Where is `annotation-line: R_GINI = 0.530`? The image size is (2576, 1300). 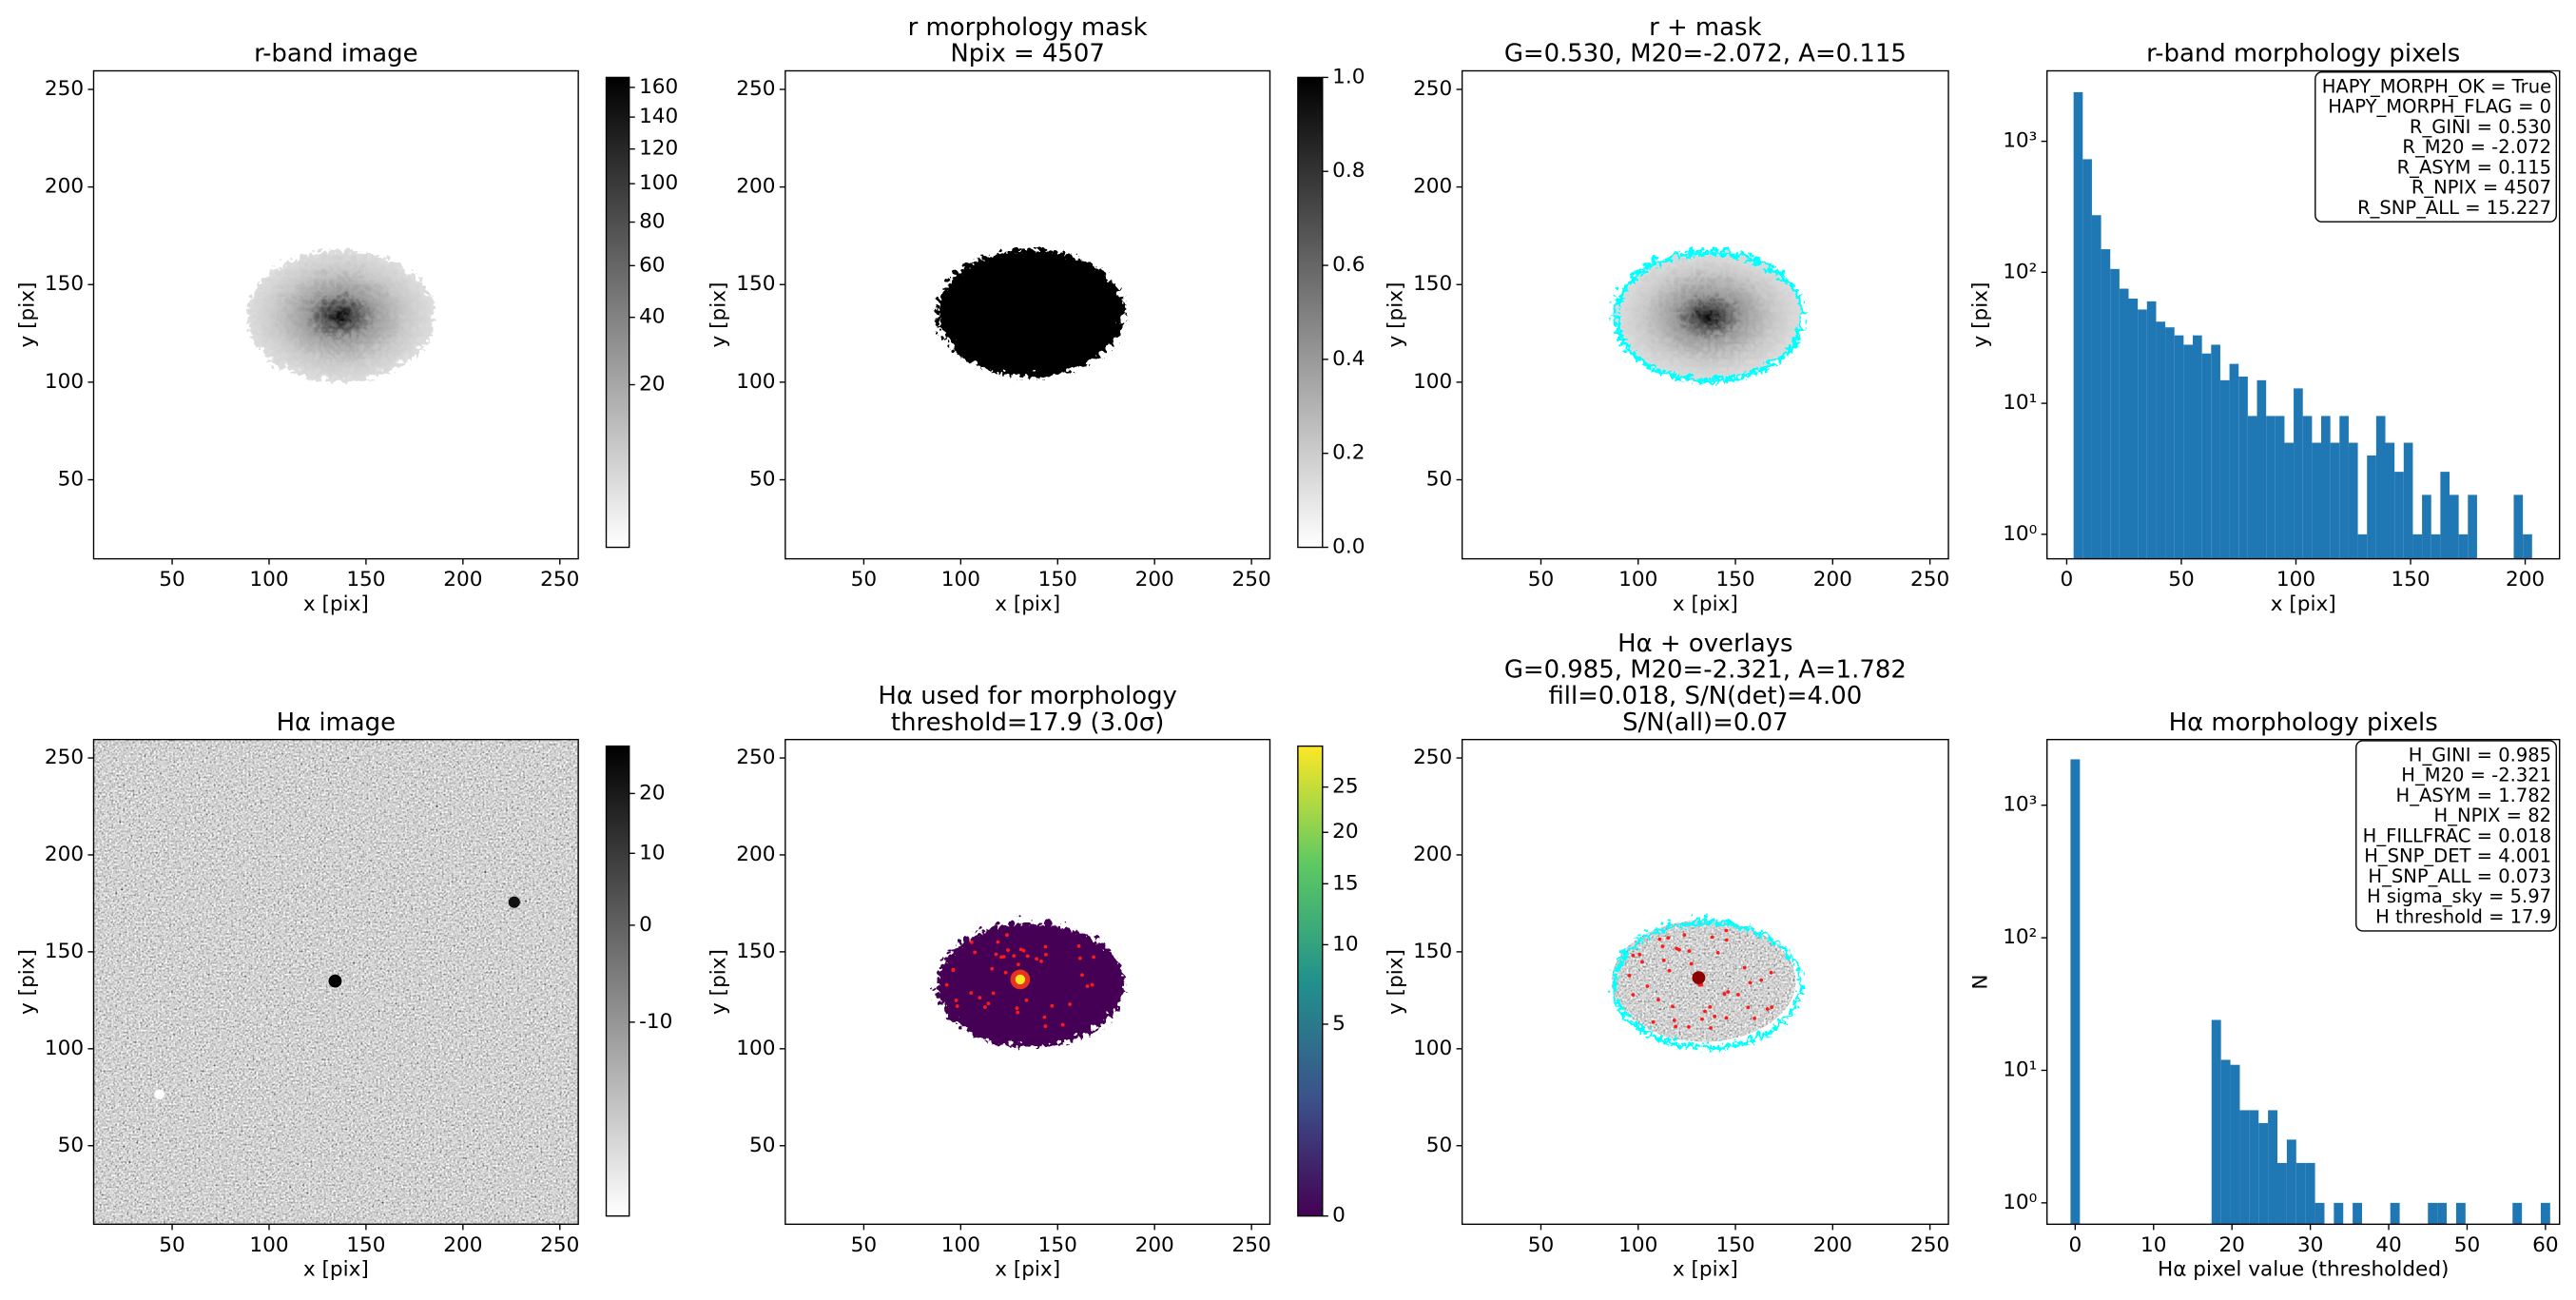
annotation-line: R_GINI = 0.530 is located at coordinates (2480, 127).